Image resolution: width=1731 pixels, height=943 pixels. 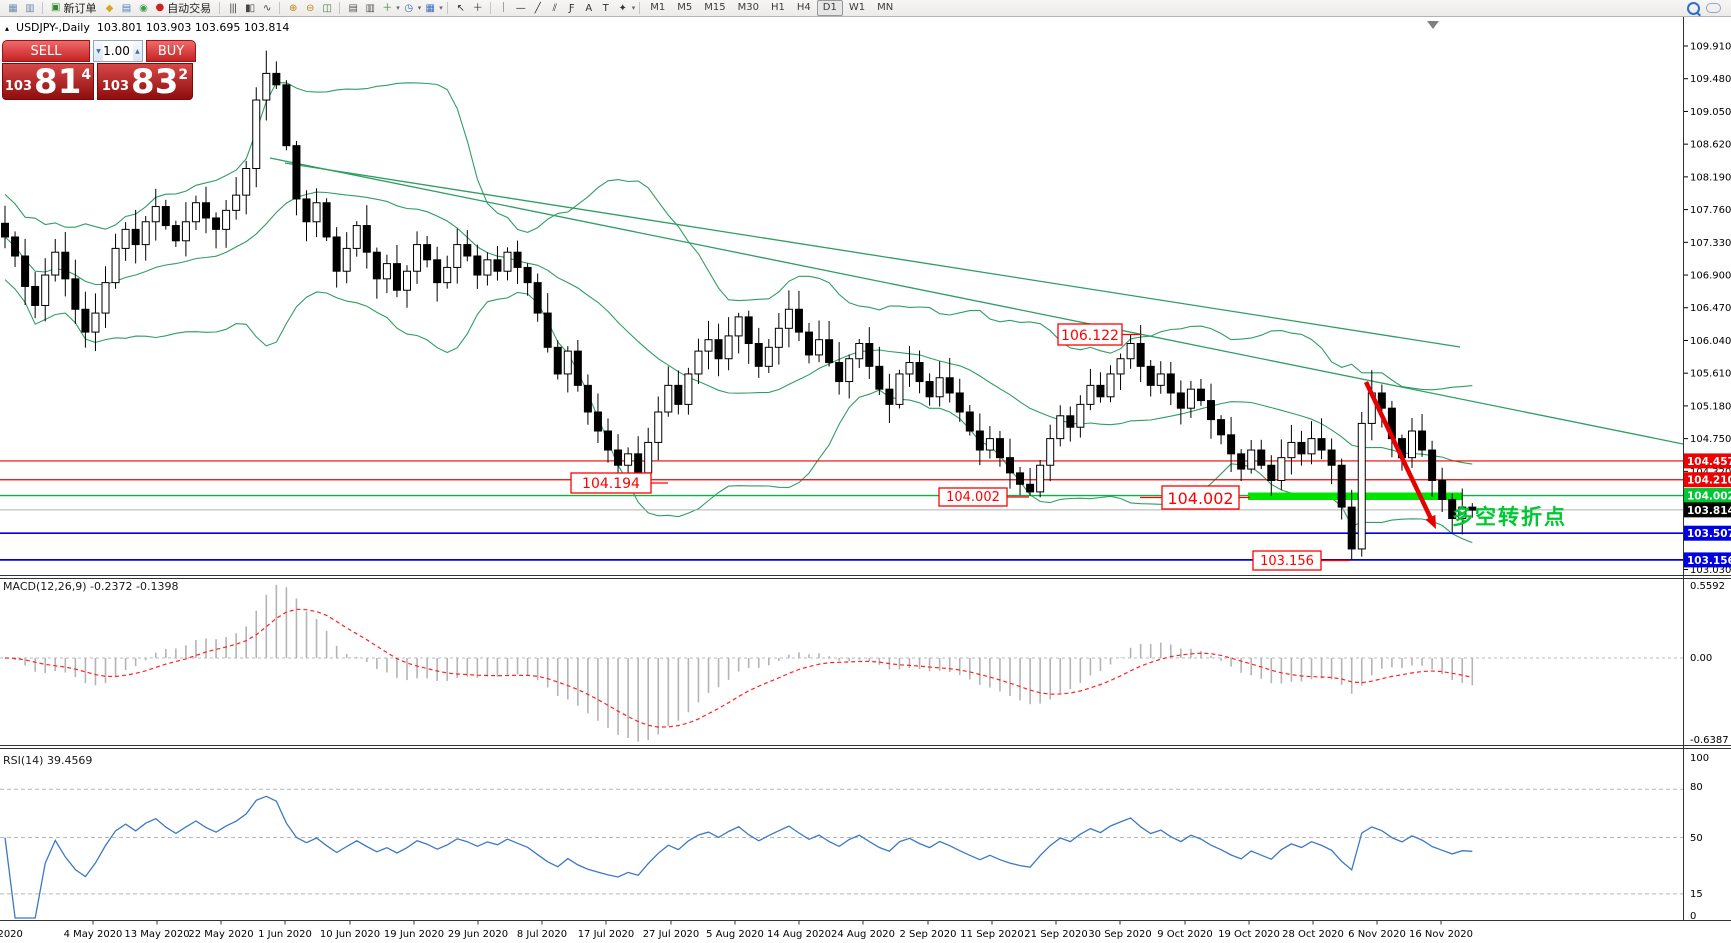 I want to click on data-window-icon: ▥, so click(x=29, y=8).